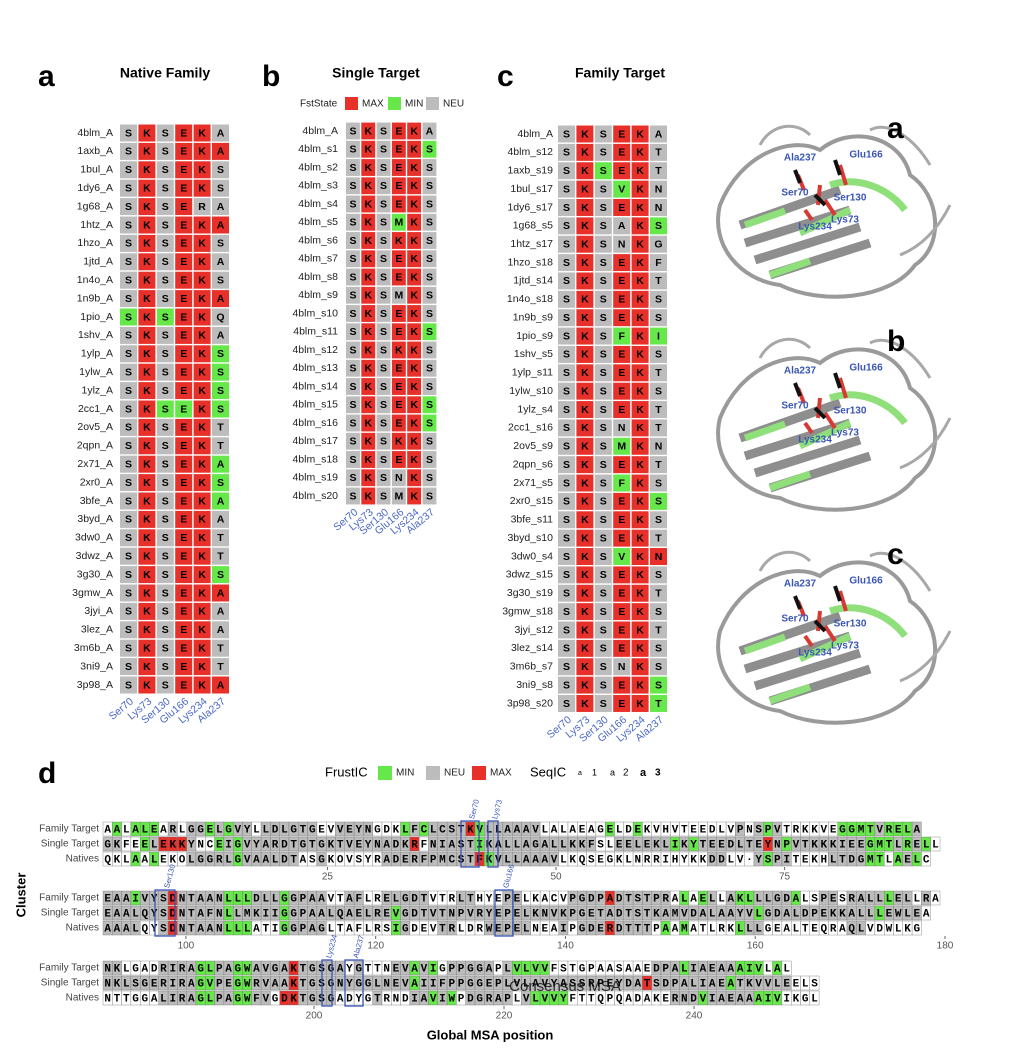 This screenshot has height=1050, width=1010. Describe the element at coordinates (530, 428) in the screenshot. I see `row-name: 2cc1_s16` at that location.